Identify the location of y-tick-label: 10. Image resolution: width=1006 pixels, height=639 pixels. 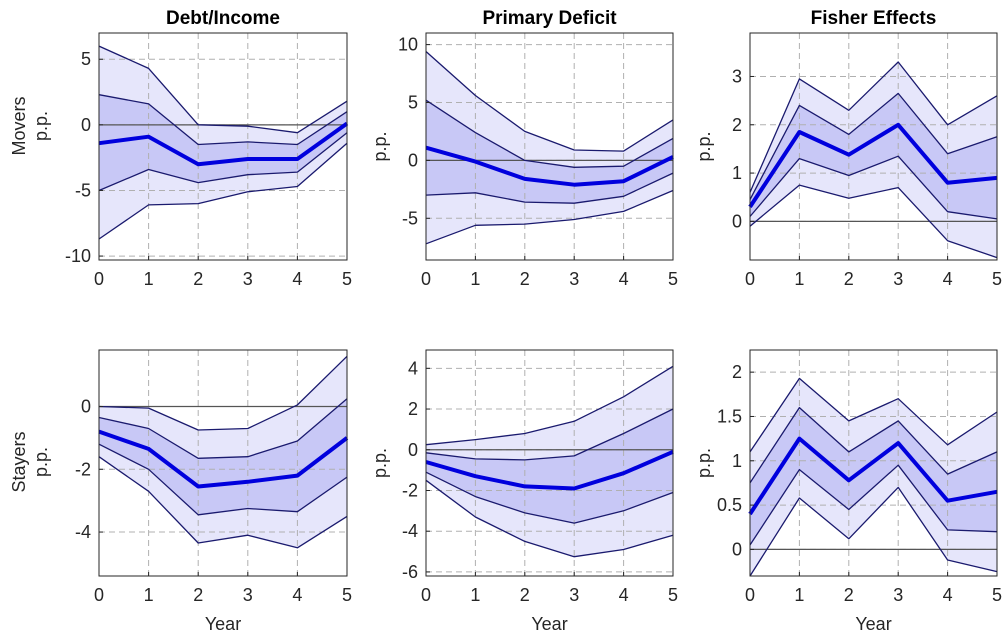
(408, 45).